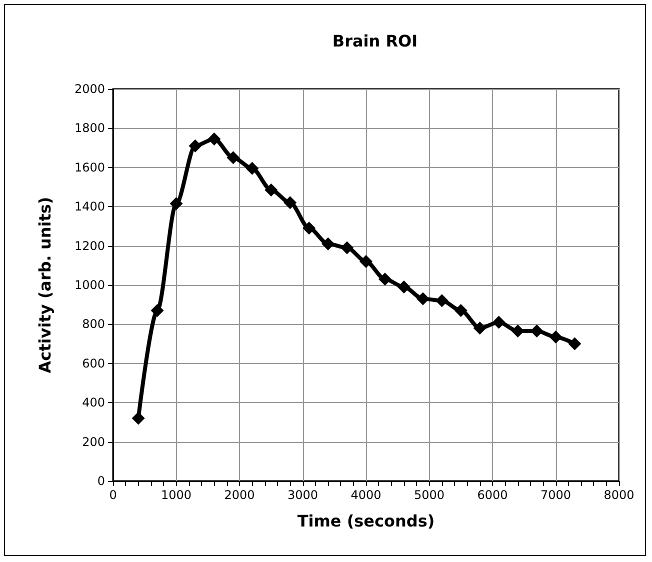 The height and width of the screenshot is (562, 652). Describe the element at coordinates (45, 285) in the screenshot. I see `y-axis-title: Activity (arb. units)` at that location.